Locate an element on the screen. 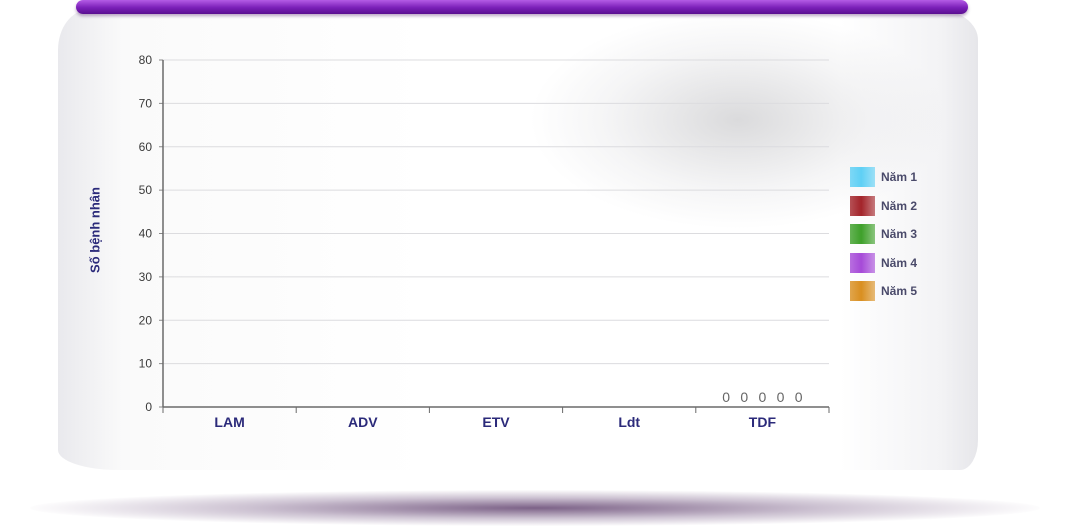 The height and width of the screenshot is (532, 1068). y-tick-label: 20 is located at coordinates (146, 320).